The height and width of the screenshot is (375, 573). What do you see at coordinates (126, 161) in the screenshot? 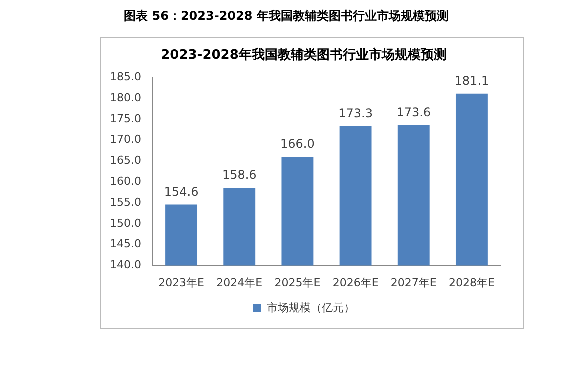
I see `y-tick-label: 165.0` at bounding box center [126, 161].